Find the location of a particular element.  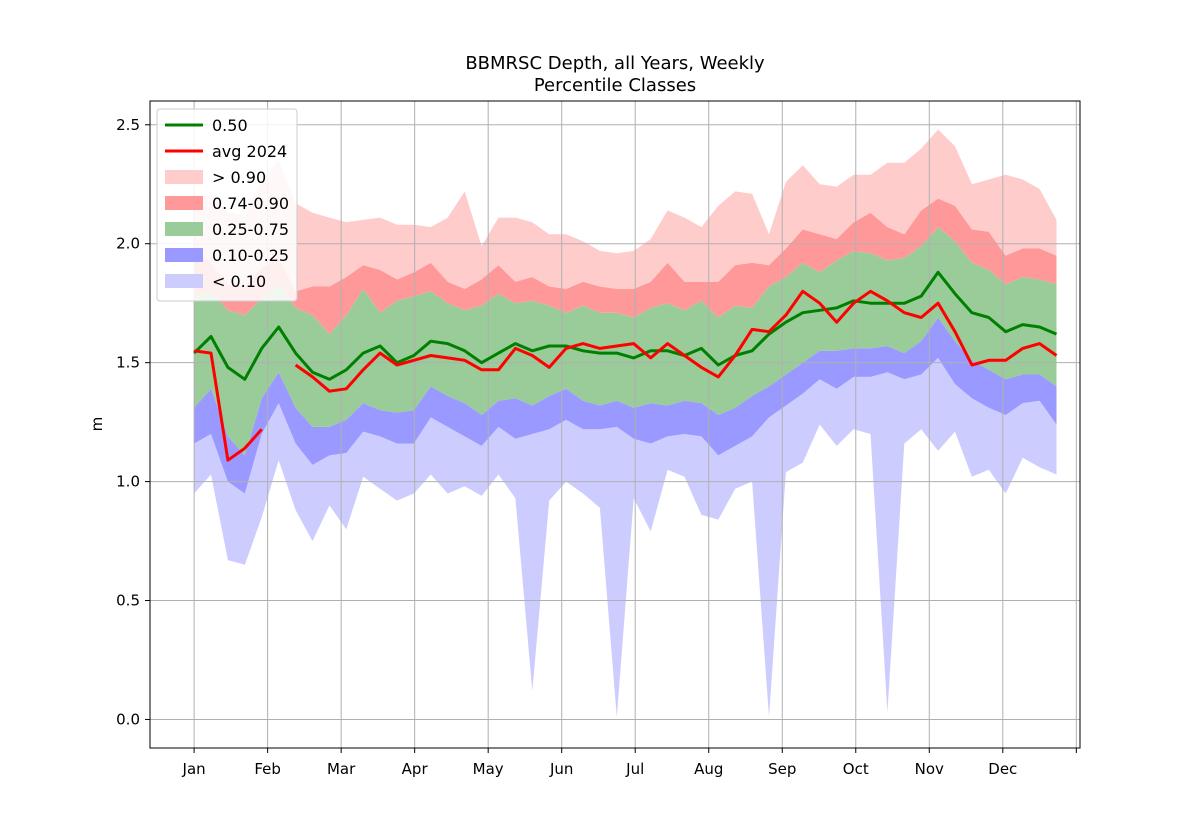

x-tick-label-10: Nov is located at coordinates (929, 769).